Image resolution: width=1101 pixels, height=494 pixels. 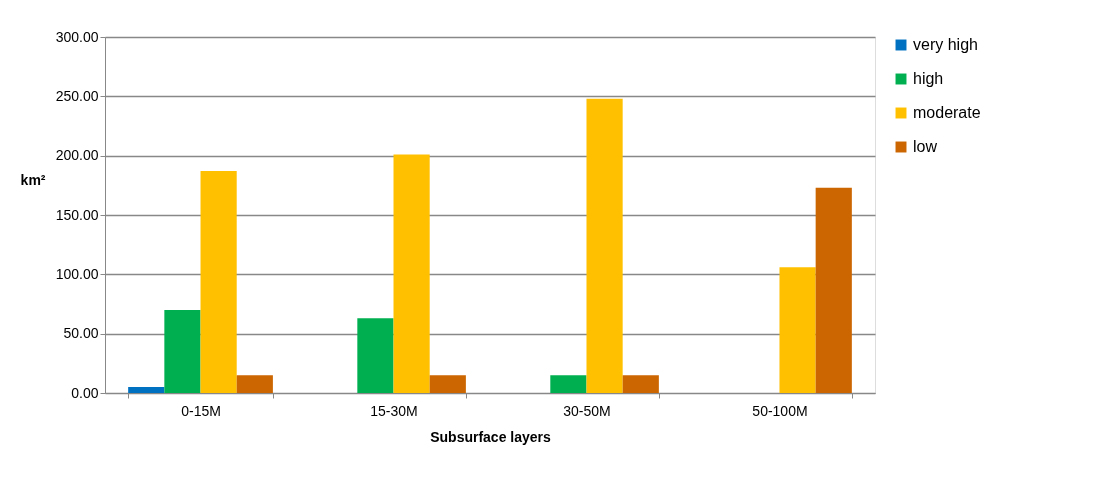 What do you see at coordinates (77, 155) in the screenshot?
I see `y-tick-label: 200.00` at bounding box center [77, 155].